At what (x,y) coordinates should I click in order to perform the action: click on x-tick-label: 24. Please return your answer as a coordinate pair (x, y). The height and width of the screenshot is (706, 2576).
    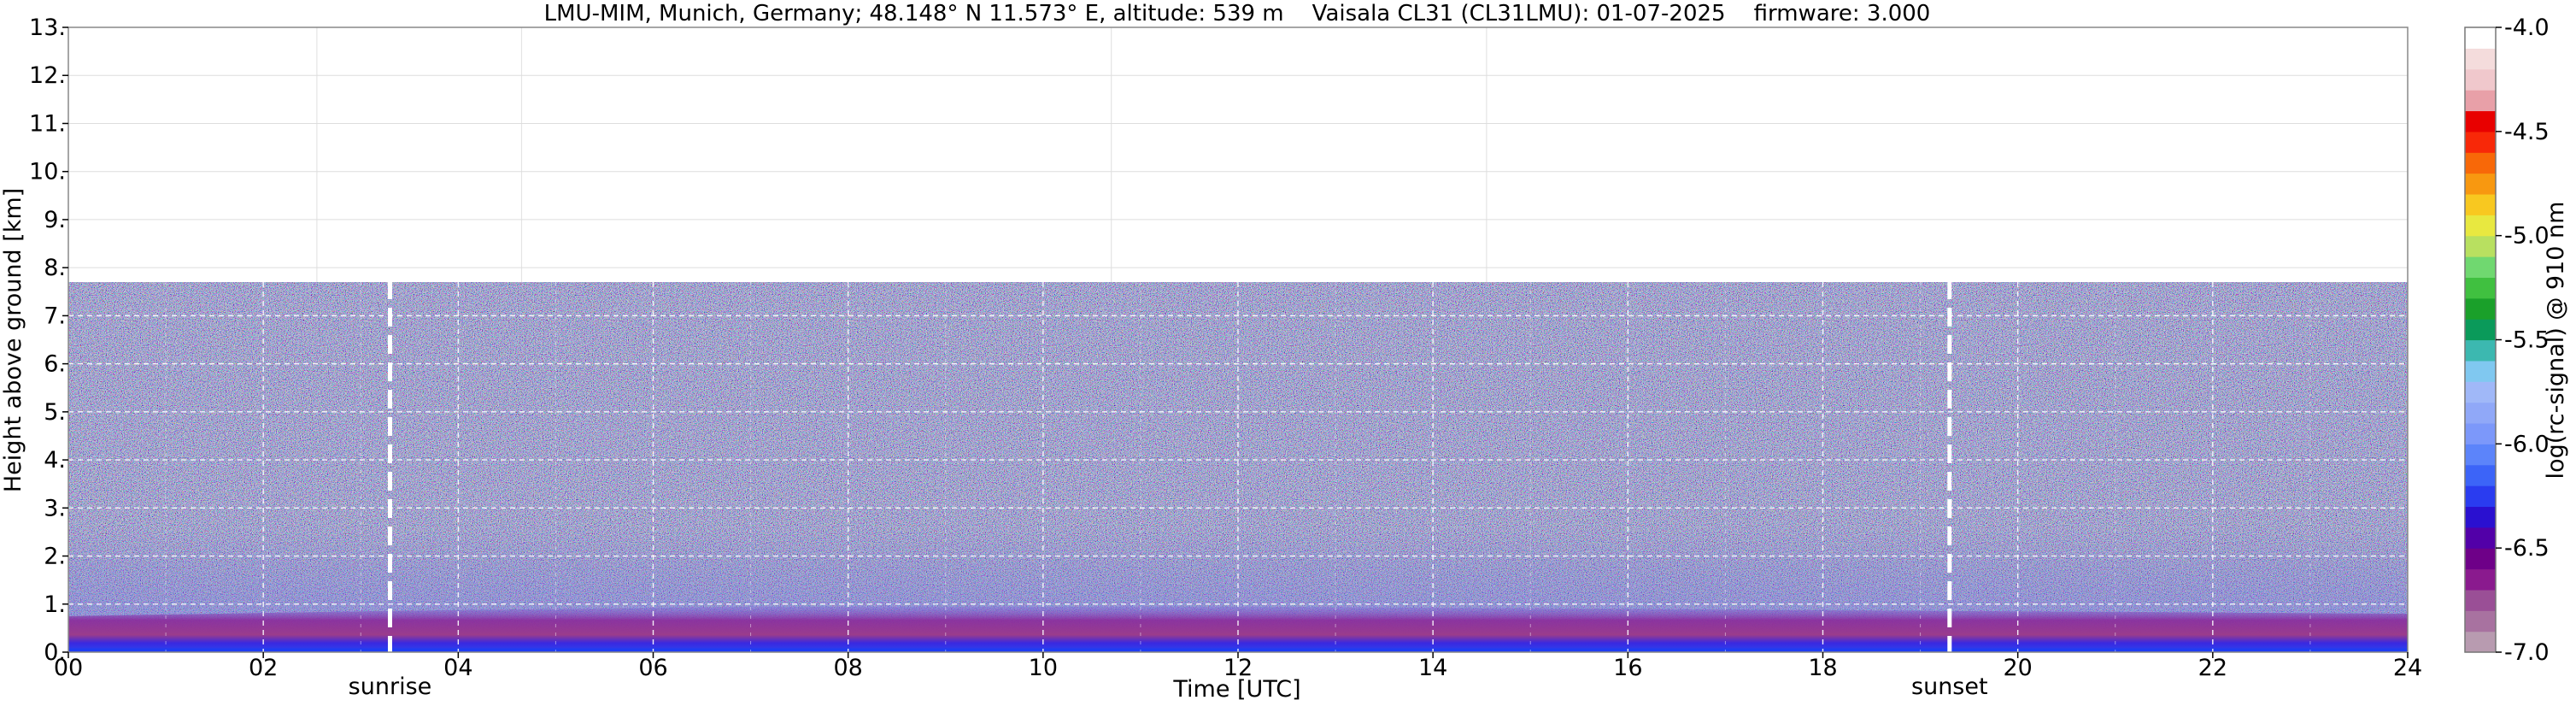
    Looking at the image, I should click on (2407, 668).